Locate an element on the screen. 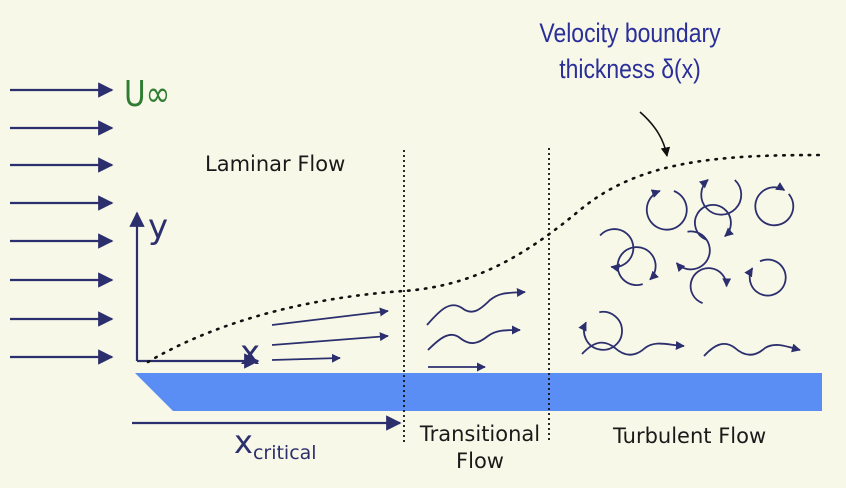 The width and height of the screenshot is (846, 488). x-critical-label: xcritical is located at coordinates (275, 444).